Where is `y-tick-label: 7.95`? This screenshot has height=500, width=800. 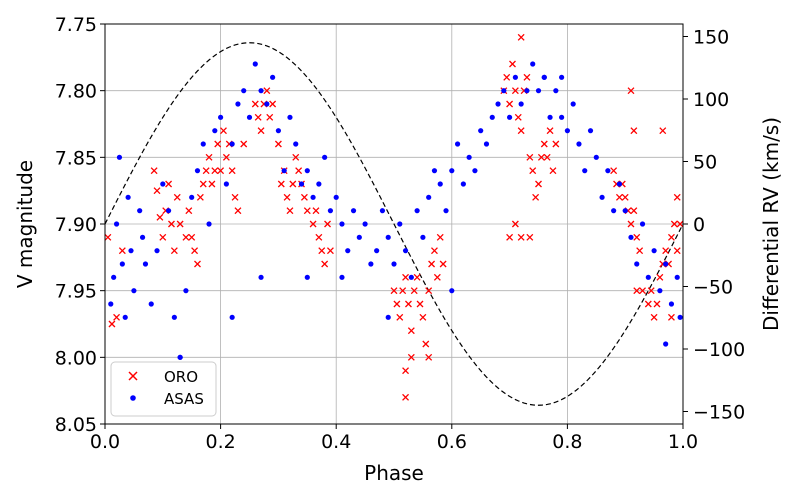
y-tick-label: 7.95 is located at coordinates (76, 292).